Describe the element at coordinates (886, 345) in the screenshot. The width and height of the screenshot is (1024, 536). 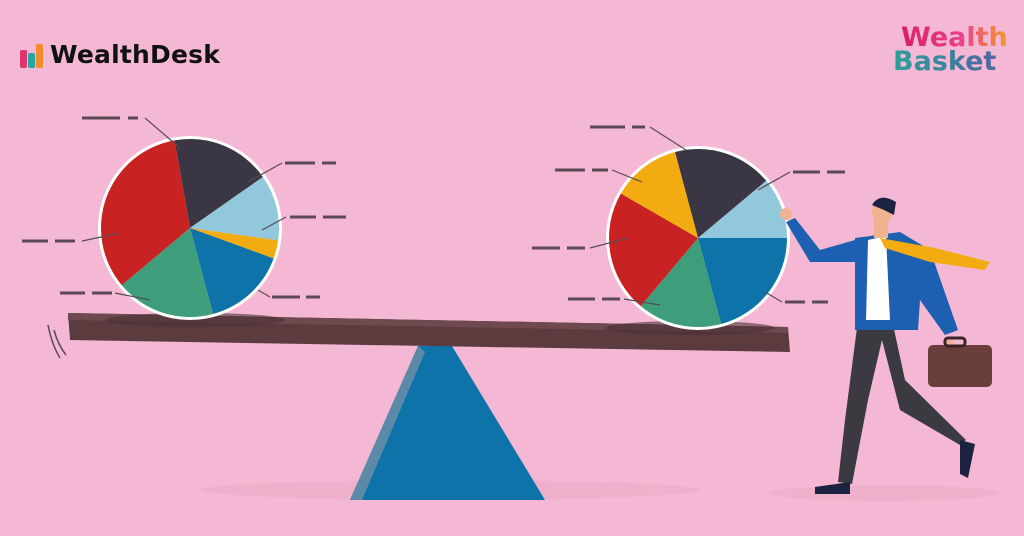
I see `businessman-figure` at that location.